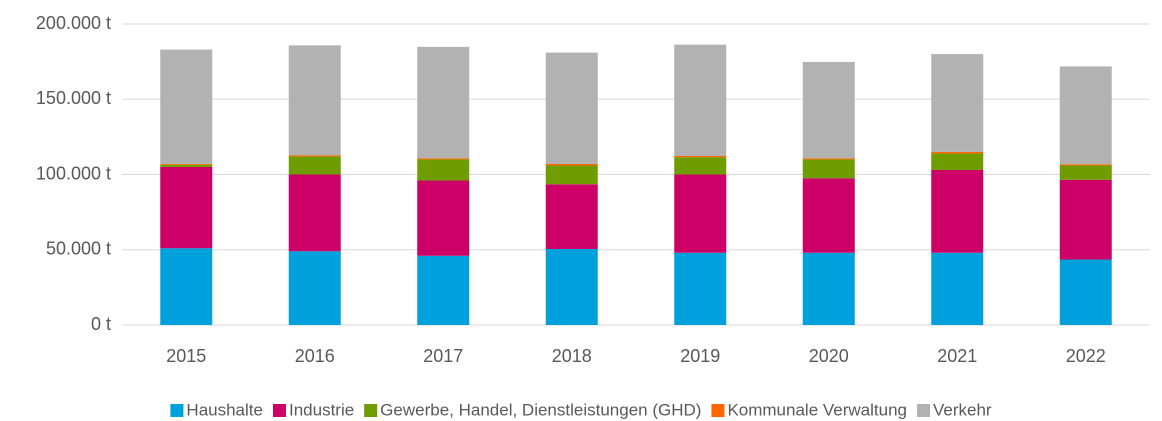 This screenshot has height=421, width=1162. What do you see at coordinates (321, 409) in the screenshot?
I see `legend-label: Industrie` at bounding box center [321, 409].